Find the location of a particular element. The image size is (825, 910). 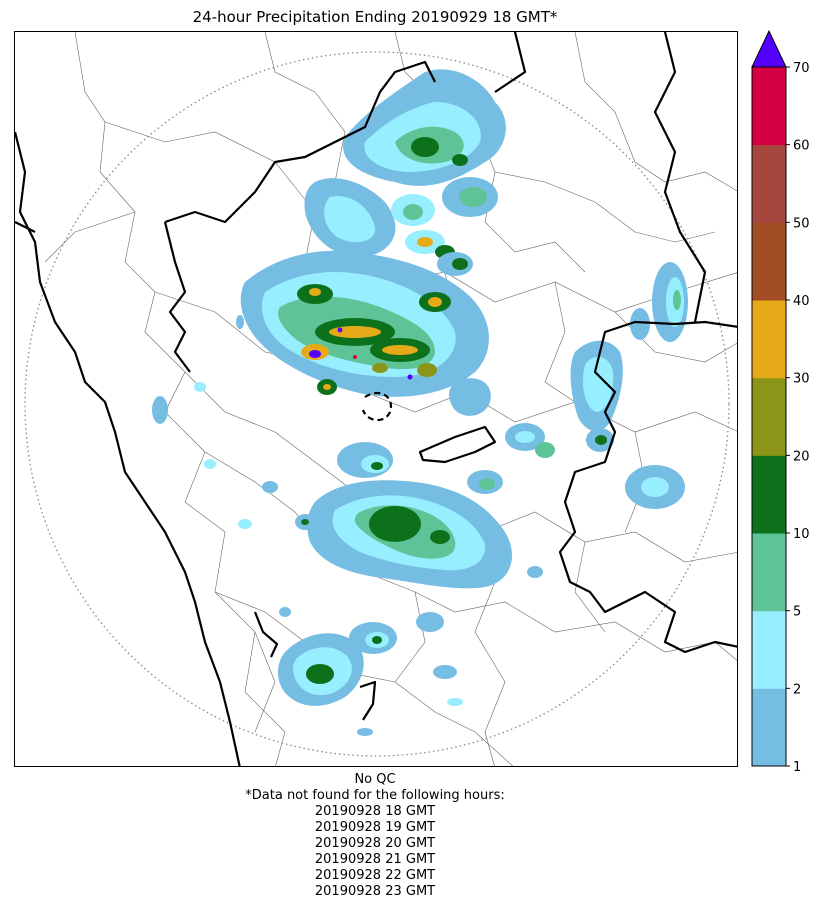

colorbar-tick-label: 30 is located at coordinates (801, 379).